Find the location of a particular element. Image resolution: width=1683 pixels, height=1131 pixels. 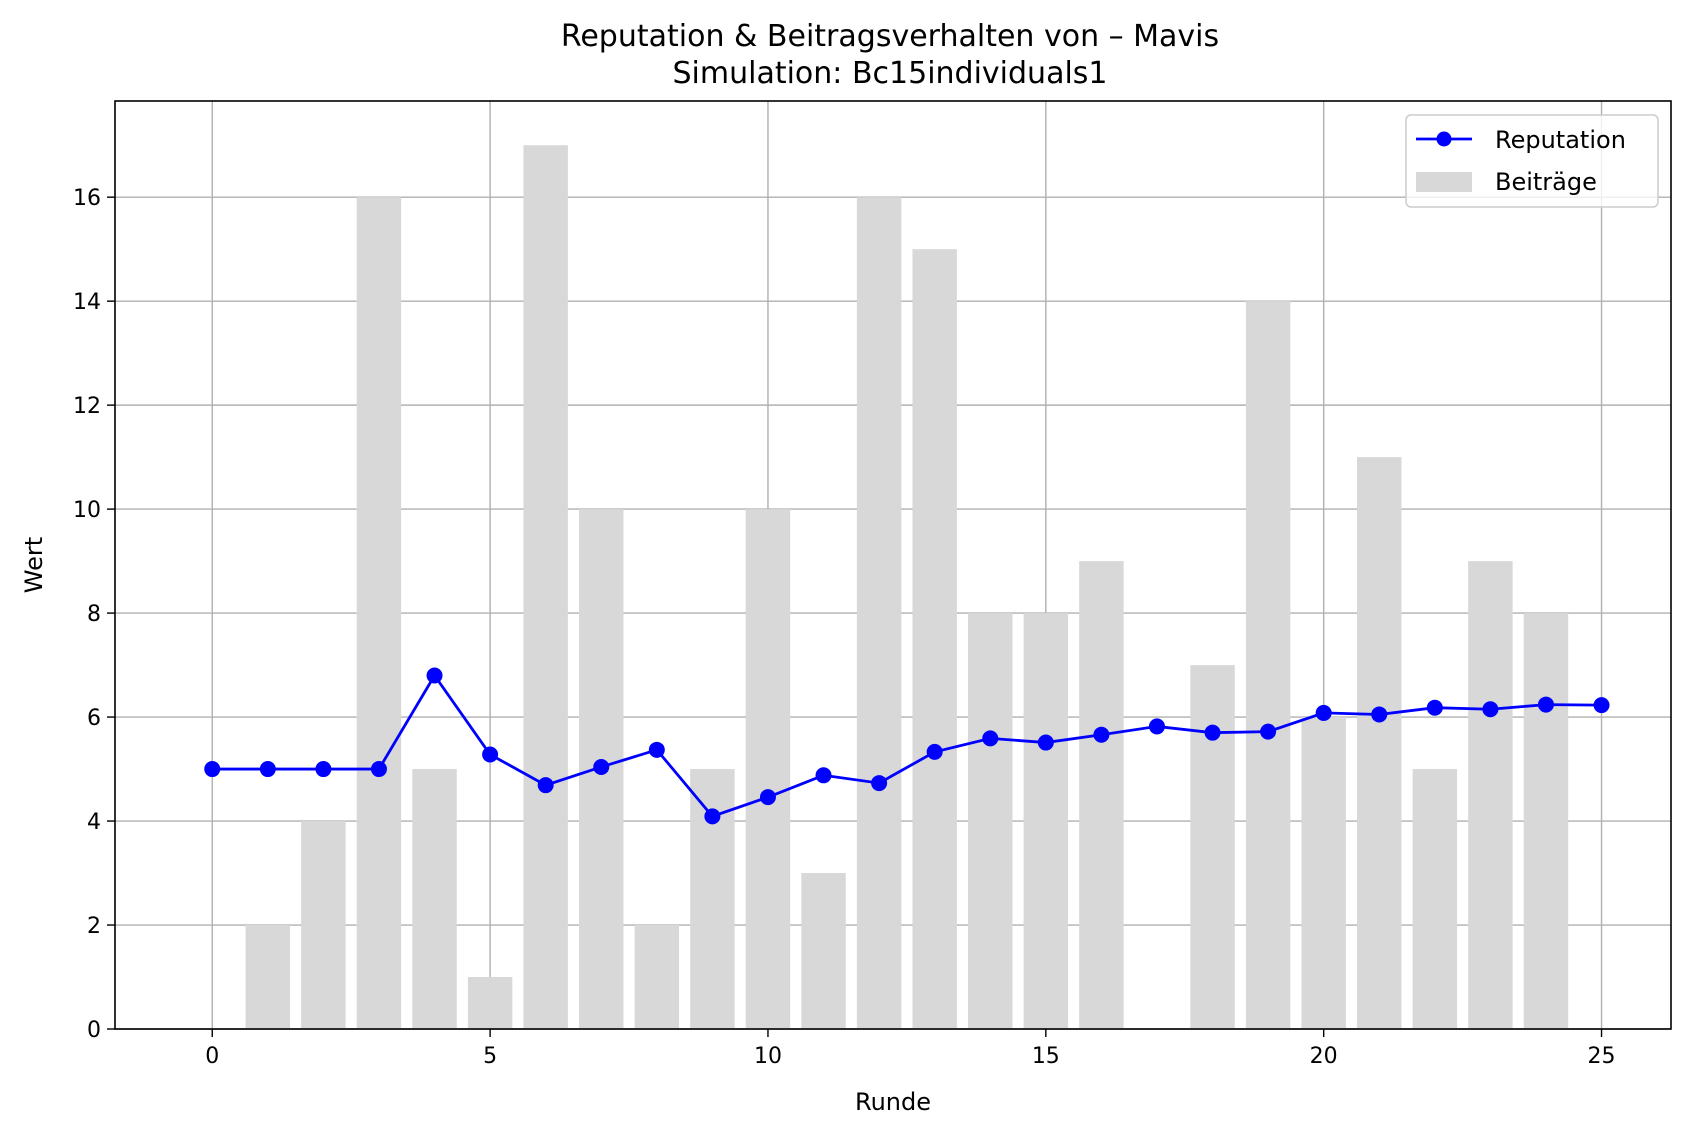

legend-contributions-label: Beiträge is located at coordinates (1546, 182).